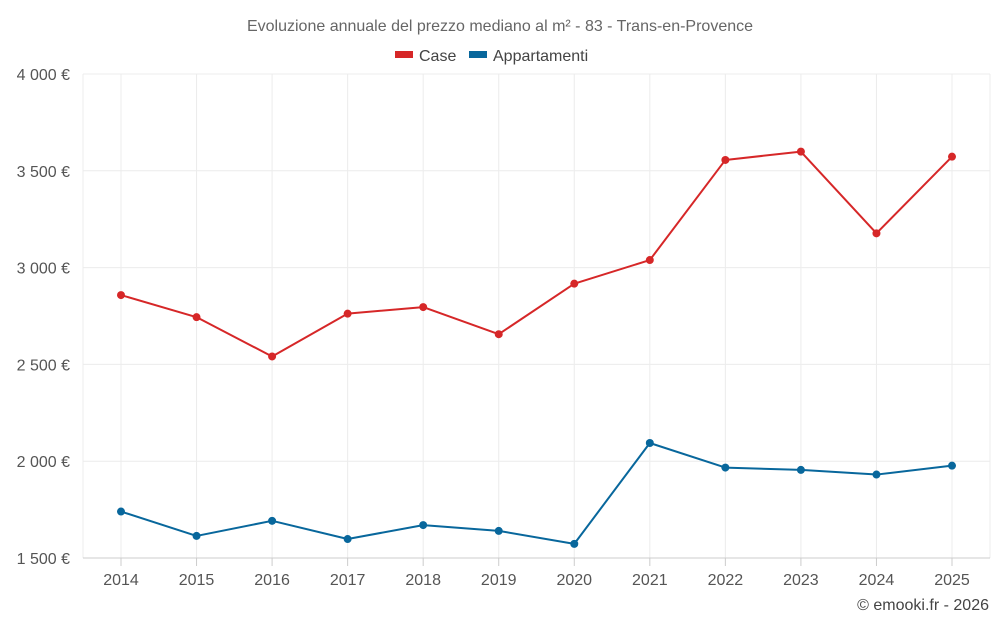 This screenshot has width=1000, height=625. I want to click on credit-text: © emooki.fr - 2026, so click(923, 605).